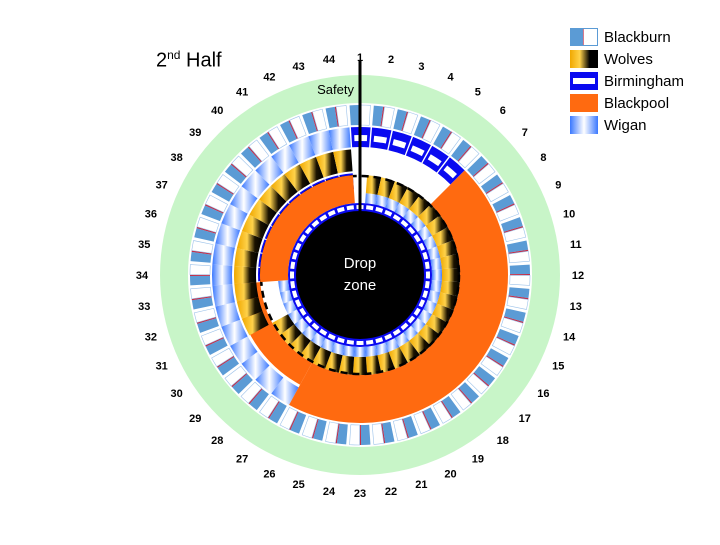 This screenshot has width=720, height=545. Describe the element at coordinates (201, 60) in the screenshot. I see `title-rest: Half` at that location.